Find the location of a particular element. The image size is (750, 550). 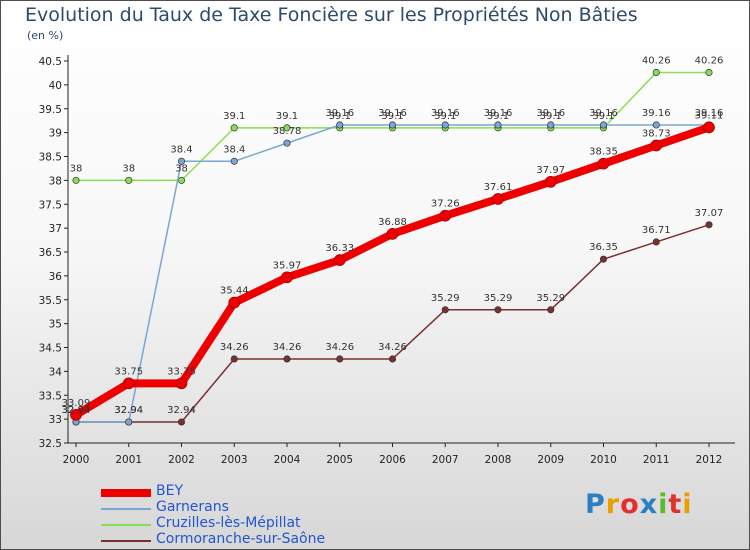

data-label: 37.26 is located at coordinates (445, 204).